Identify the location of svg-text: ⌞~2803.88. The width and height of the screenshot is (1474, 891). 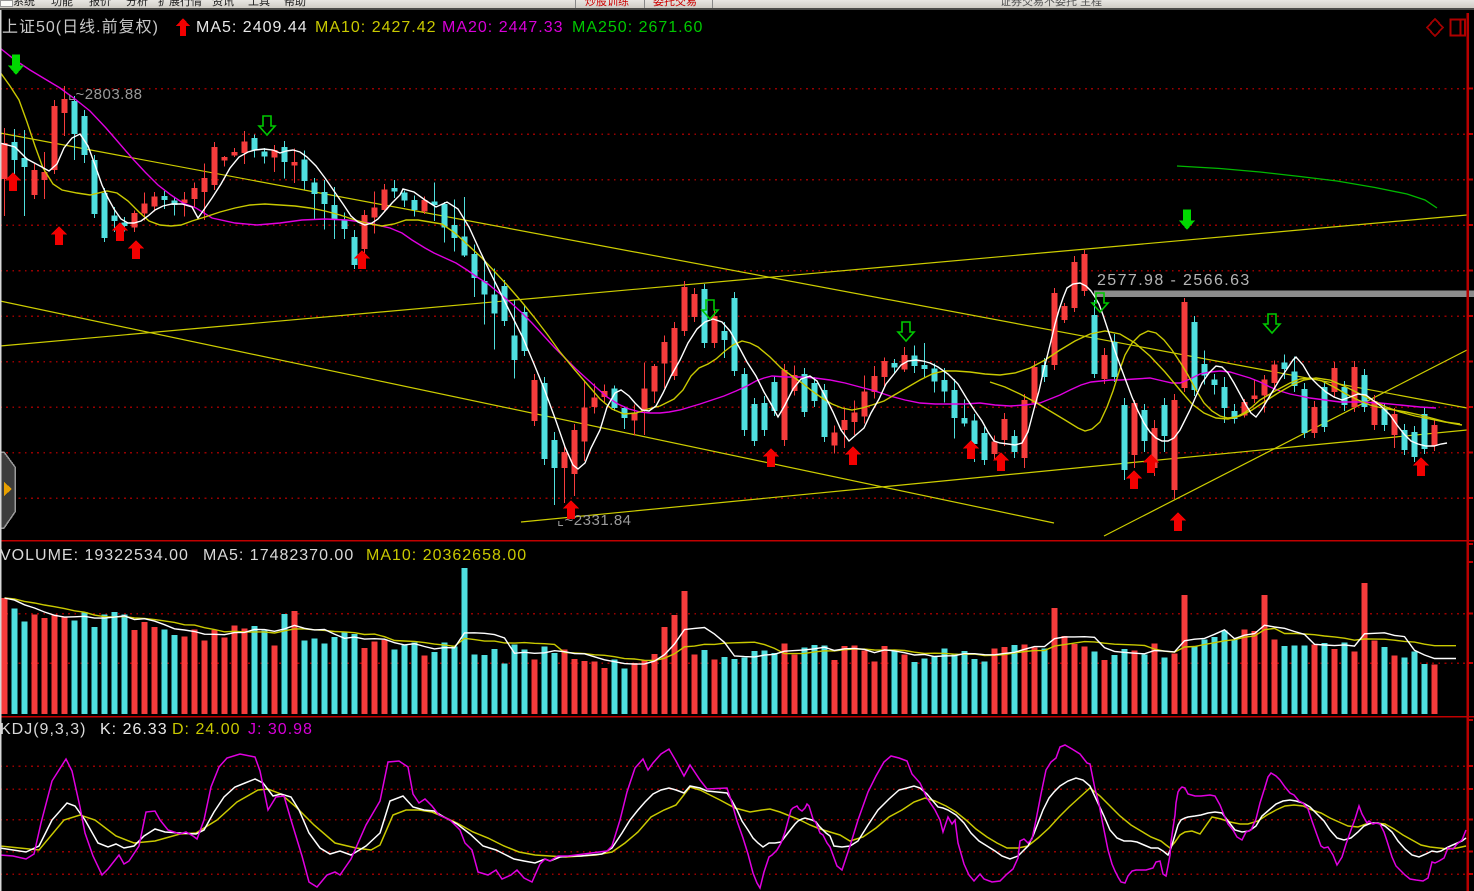
(105, 94).